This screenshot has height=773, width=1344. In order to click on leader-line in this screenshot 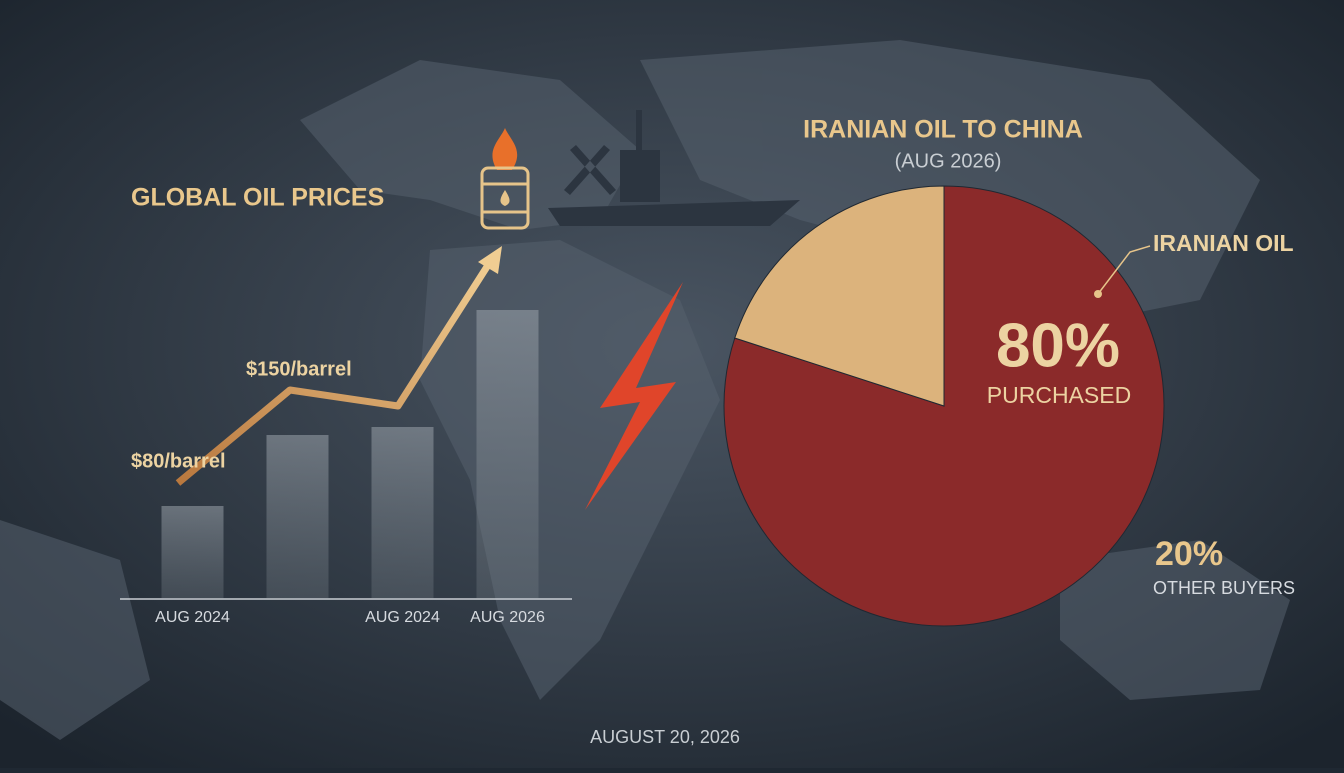, I will do `click(1124, 270)`.